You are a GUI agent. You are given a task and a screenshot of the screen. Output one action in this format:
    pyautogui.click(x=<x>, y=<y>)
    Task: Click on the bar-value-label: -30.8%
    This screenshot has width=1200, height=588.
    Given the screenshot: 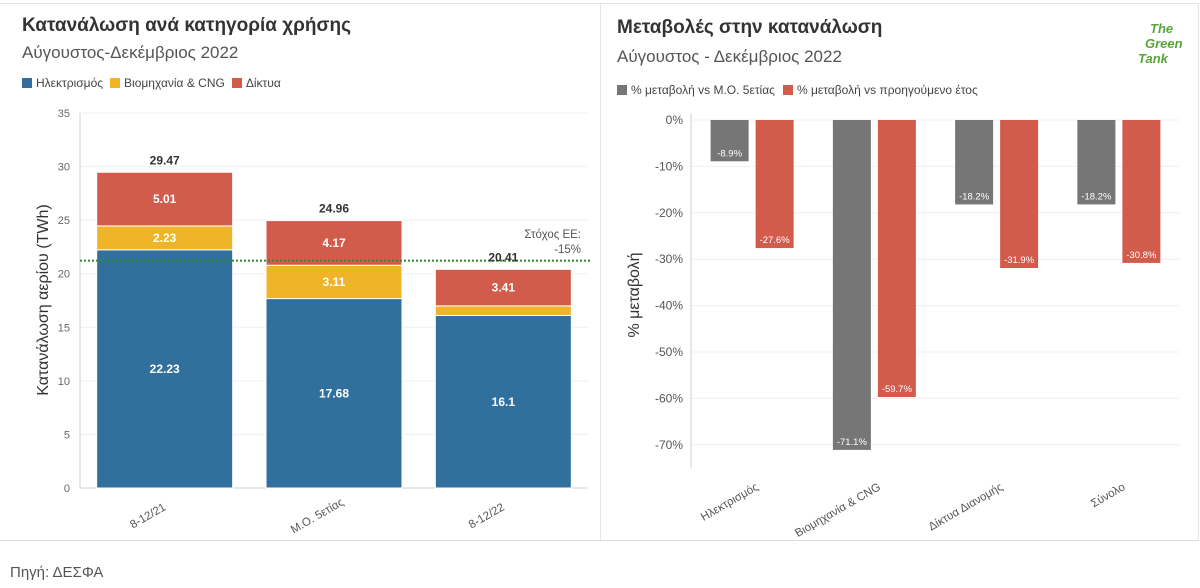 What is the action you would take?
    pyautogui.click(x=1141, y=255)
    